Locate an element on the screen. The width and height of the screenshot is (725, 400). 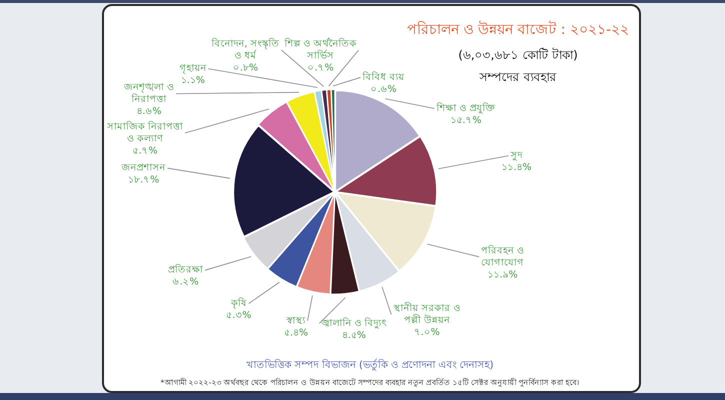
slice-label: শিল্প ও অর্থনৈতিক সার্ভিস is located at coordinates (321, 50).